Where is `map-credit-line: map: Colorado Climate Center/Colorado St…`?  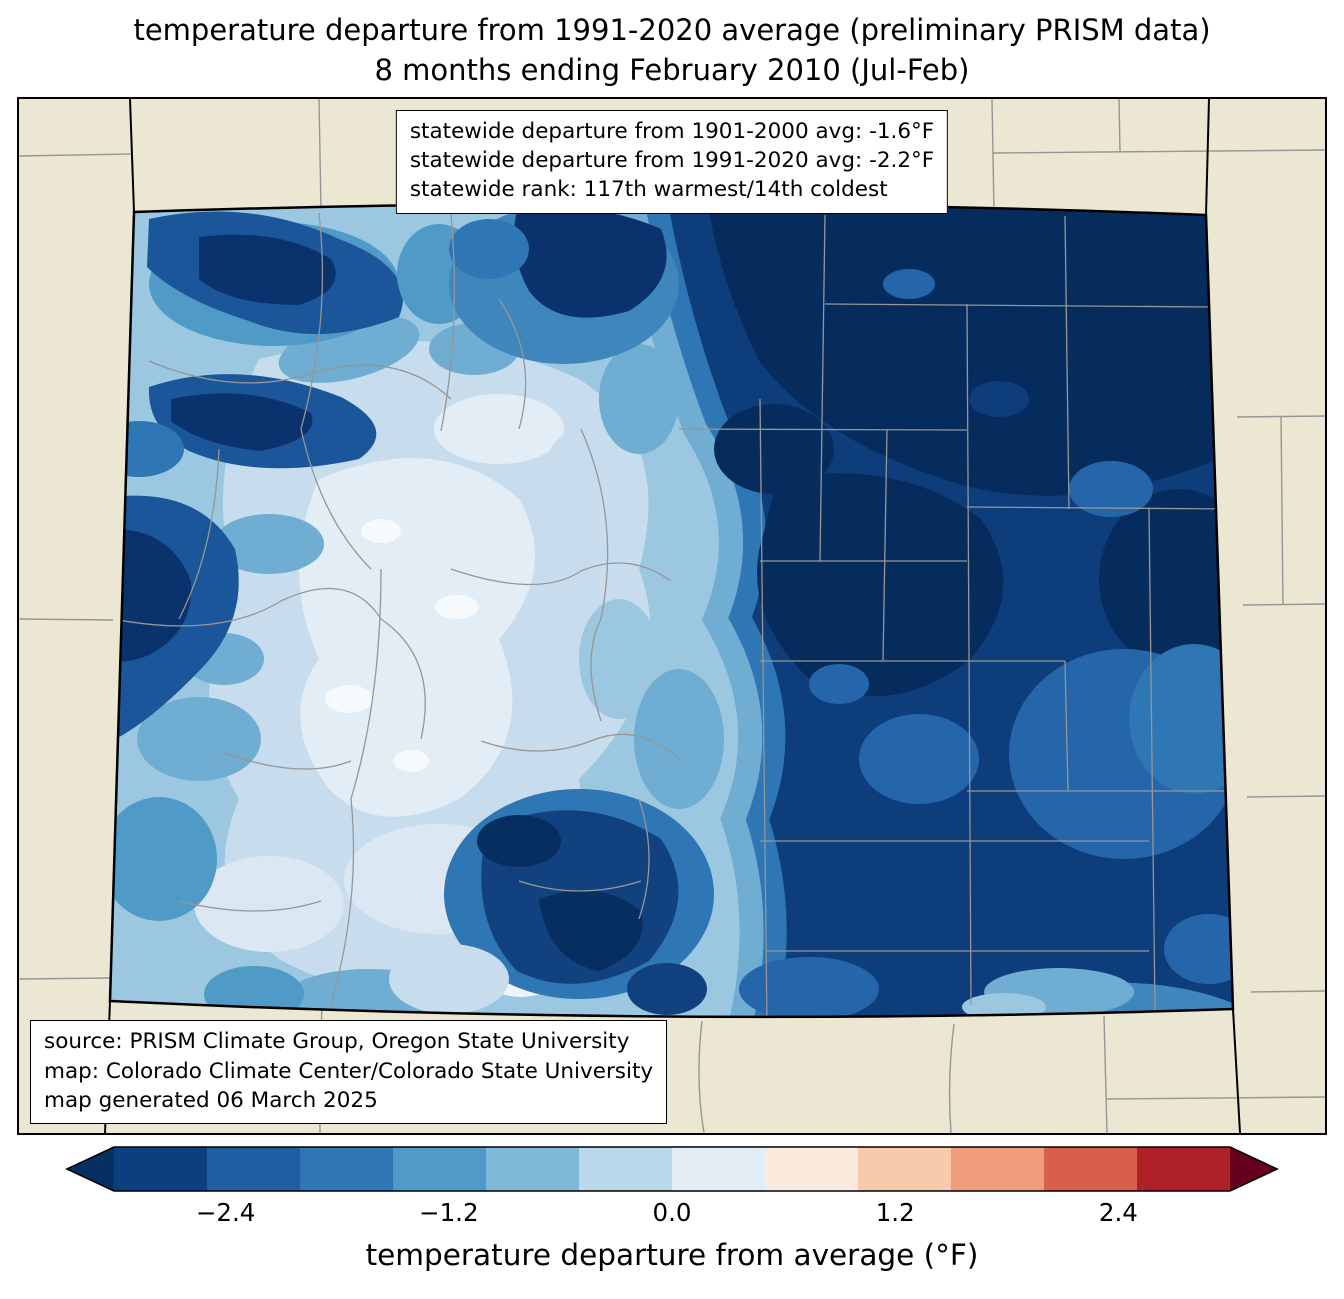 map-credit-line: map: Colorado Climate Center/Colorado St… is located at coordinates (349, 1071).